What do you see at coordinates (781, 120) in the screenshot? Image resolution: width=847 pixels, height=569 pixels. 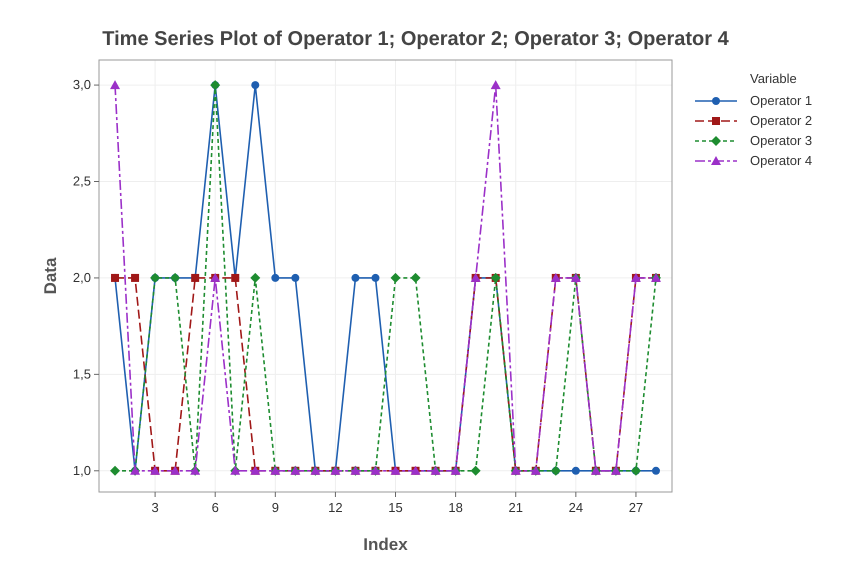 I see `legend-label: Operator 2` at bounding box center [781, 120].